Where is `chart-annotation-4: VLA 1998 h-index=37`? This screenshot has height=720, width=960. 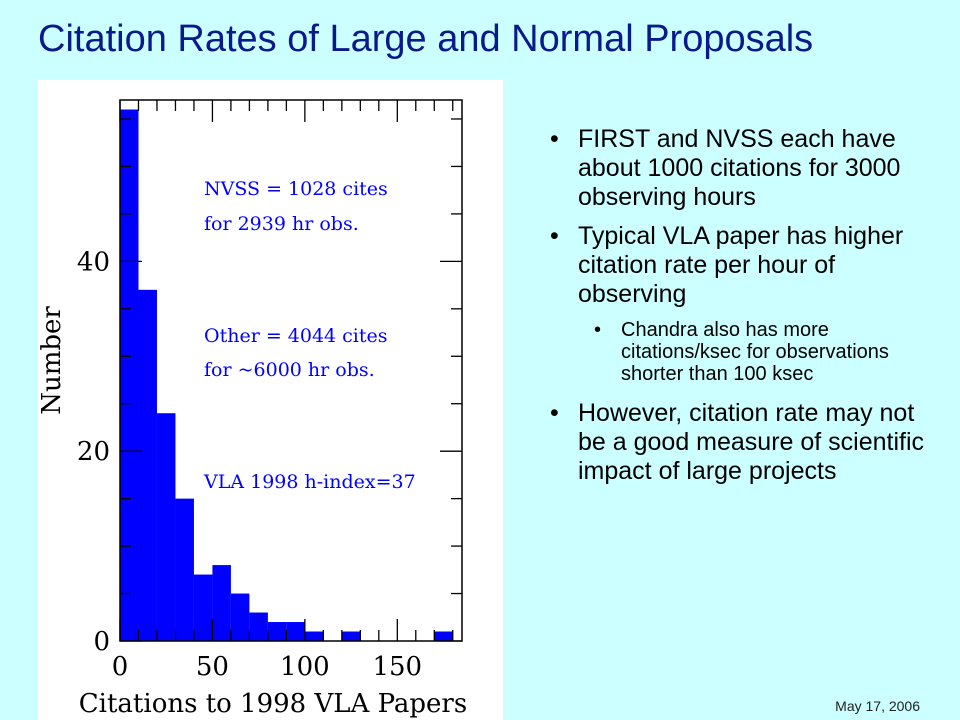 chart-annotation-4: VLA 1998 h-index=37 is located at coordinates (309, 482).